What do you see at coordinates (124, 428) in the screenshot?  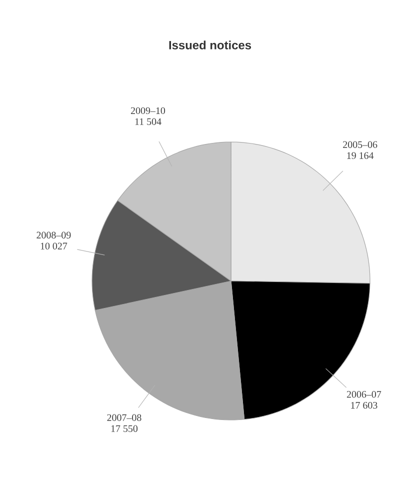 I see `data-label: 17 550` at bounding box center [124, 428].